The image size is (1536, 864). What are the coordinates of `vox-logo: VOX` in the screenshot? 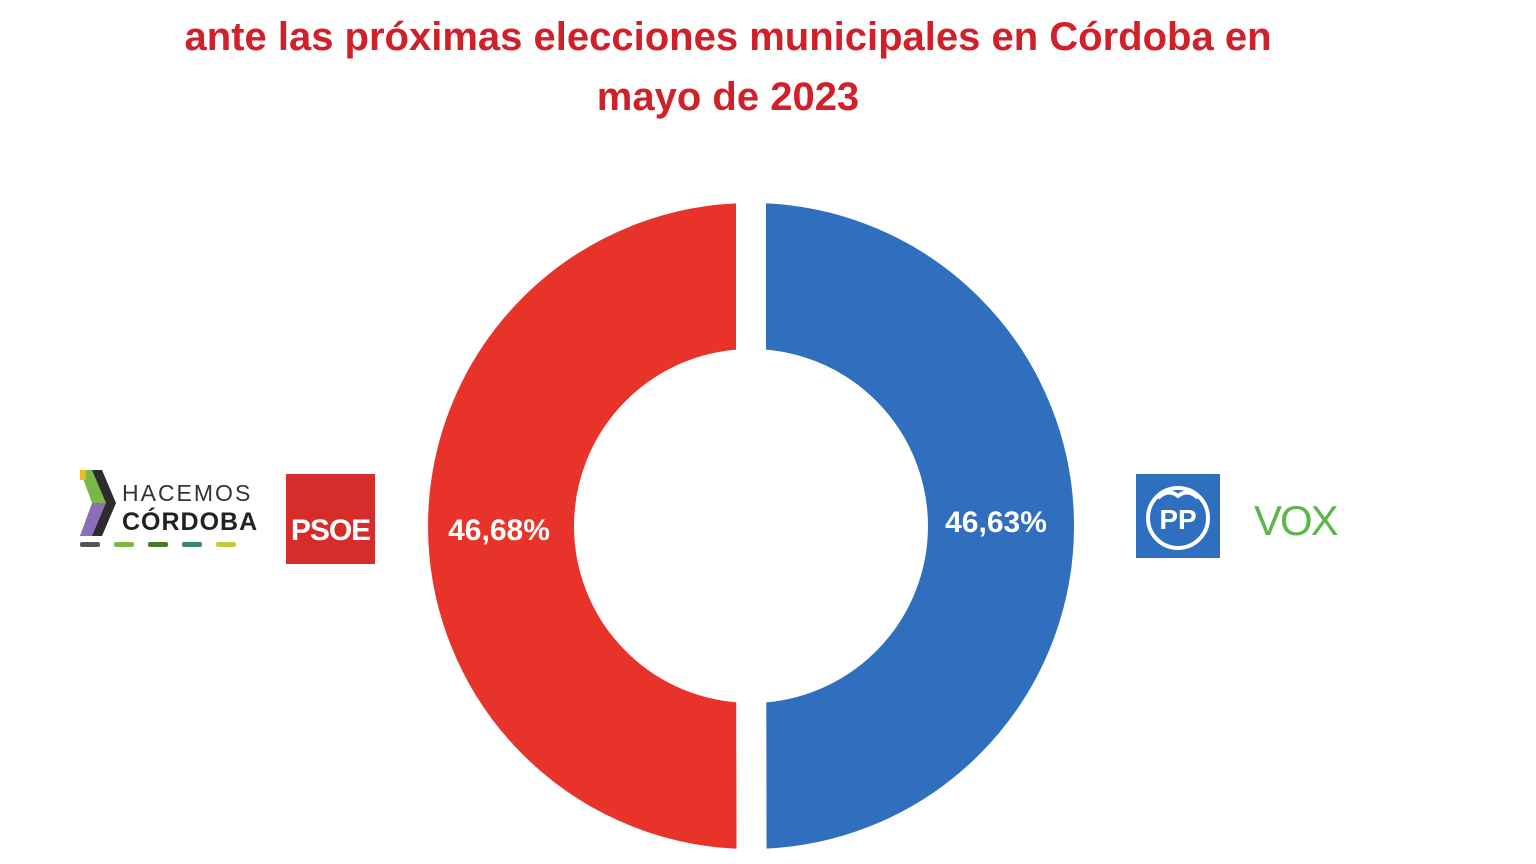 It's located at (1304, 521).